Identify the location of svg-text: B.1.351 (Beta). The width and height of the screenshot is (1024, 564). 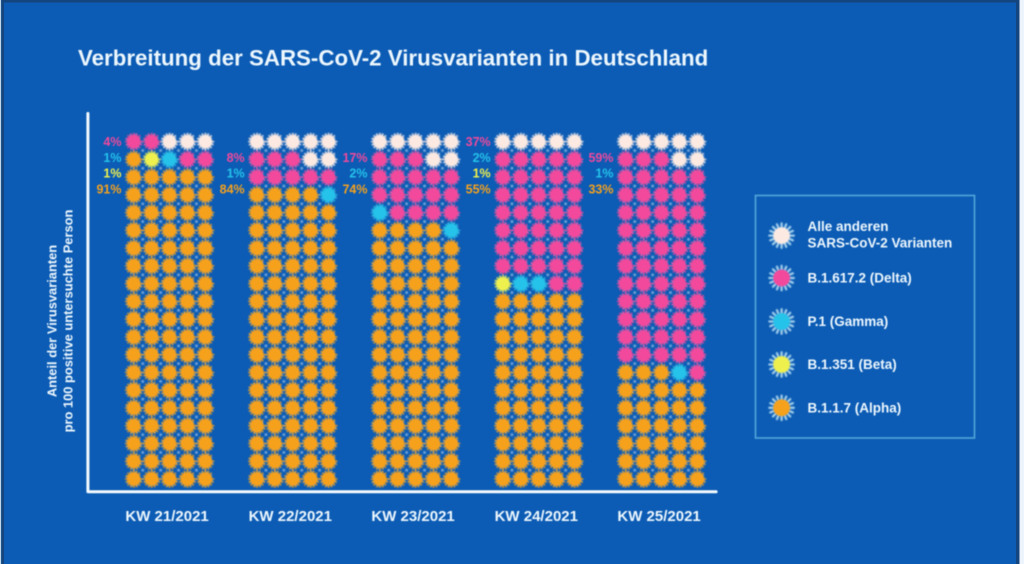
(852, 364).